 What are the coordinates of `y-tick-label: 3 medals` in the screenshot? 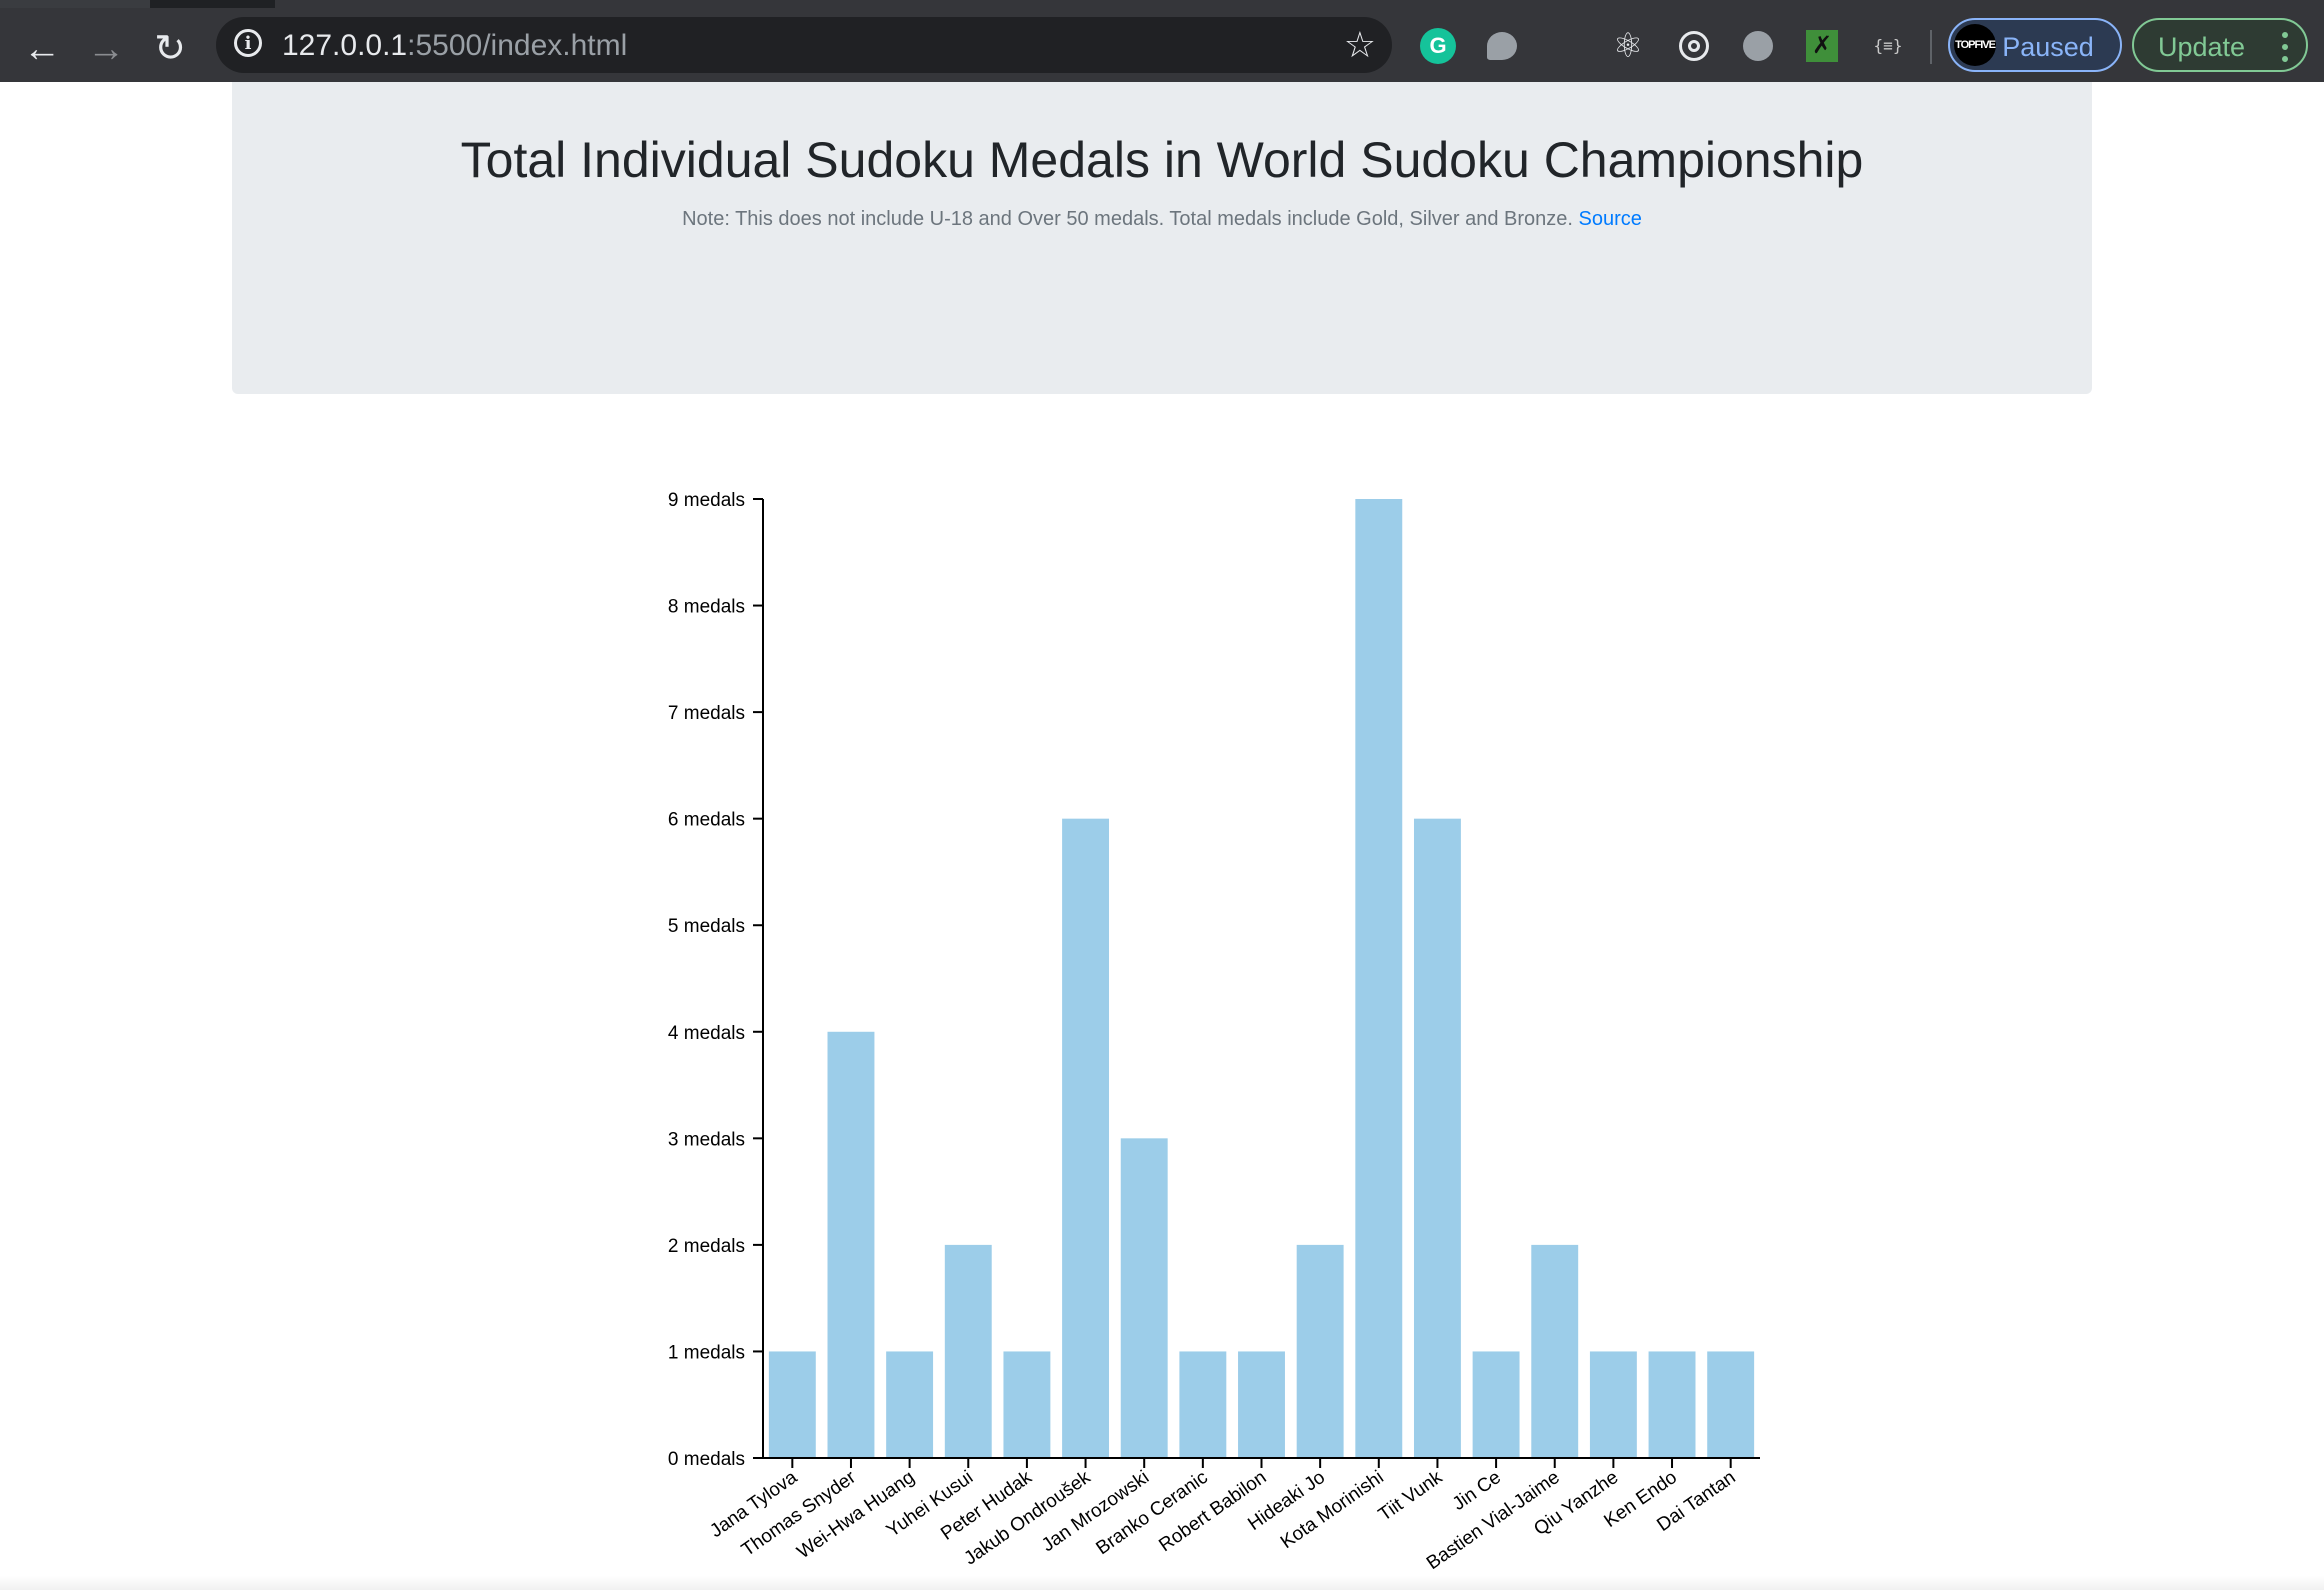 It's located at (706, 1139).